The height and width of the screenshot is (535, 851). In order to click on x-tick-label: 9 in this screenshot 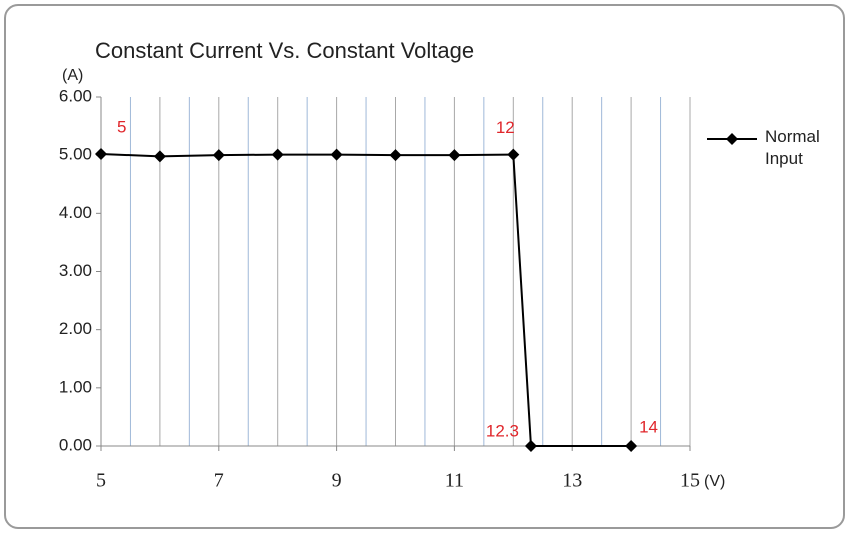, I will do `click(337, 481)`.